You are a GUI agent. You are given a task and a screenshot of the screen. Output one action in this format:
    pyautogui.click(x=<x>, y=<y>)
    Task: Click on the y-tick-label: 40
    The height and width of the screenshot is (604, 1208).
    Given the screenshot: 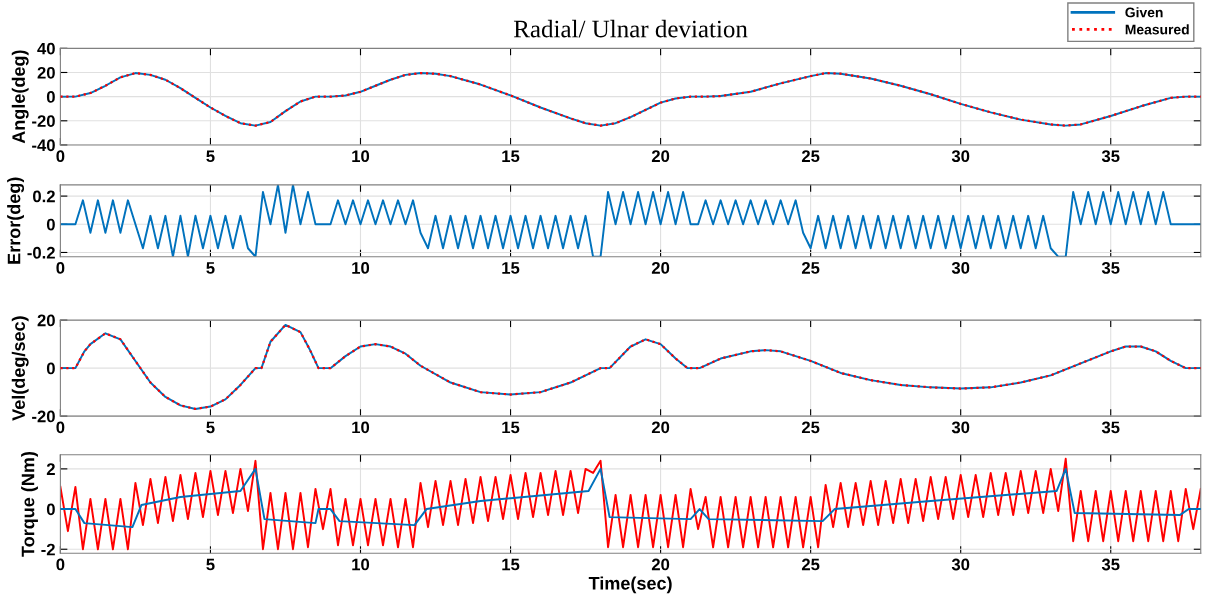 What is the action you would take?
    pyautogui.click(x=46, y=48)
    